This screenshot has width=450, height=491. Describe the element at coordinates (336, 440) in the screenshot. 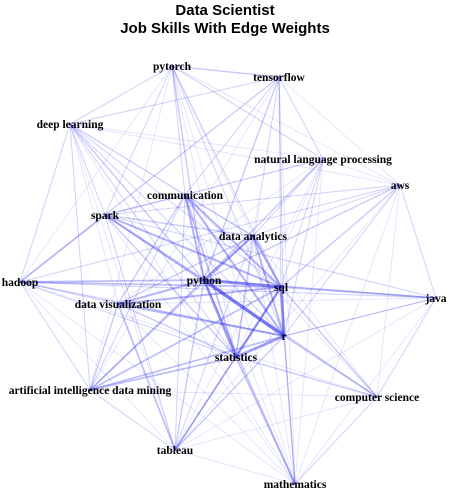

I see `edge-computer_science-mathematics` at that location.